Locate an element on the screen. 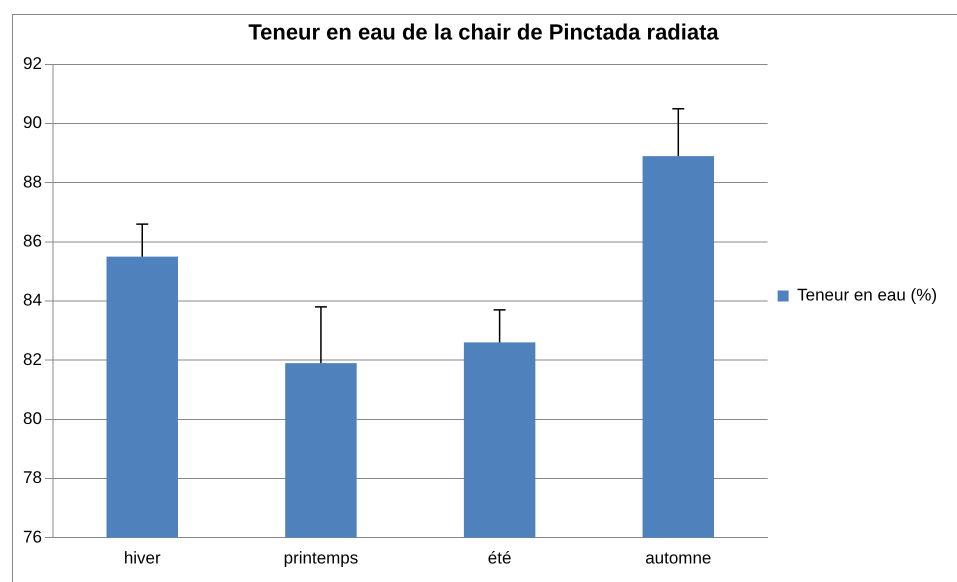 This screenshot has width=957, height=582. y-tick-label: 88 is located at coordinates (32, 182).